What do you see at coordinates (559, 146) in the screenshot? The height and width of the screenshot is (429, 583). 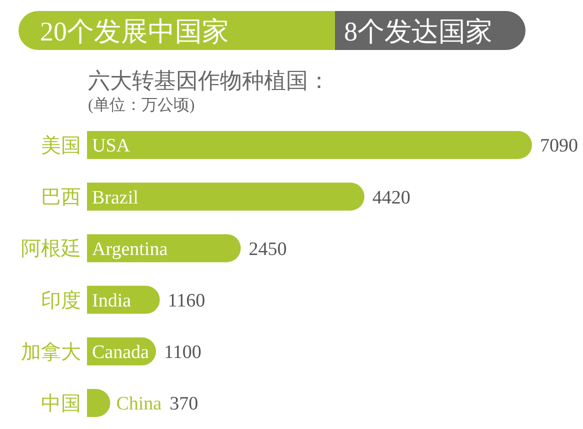 I see `data-label: 7090` at bounding box center [559, 146].